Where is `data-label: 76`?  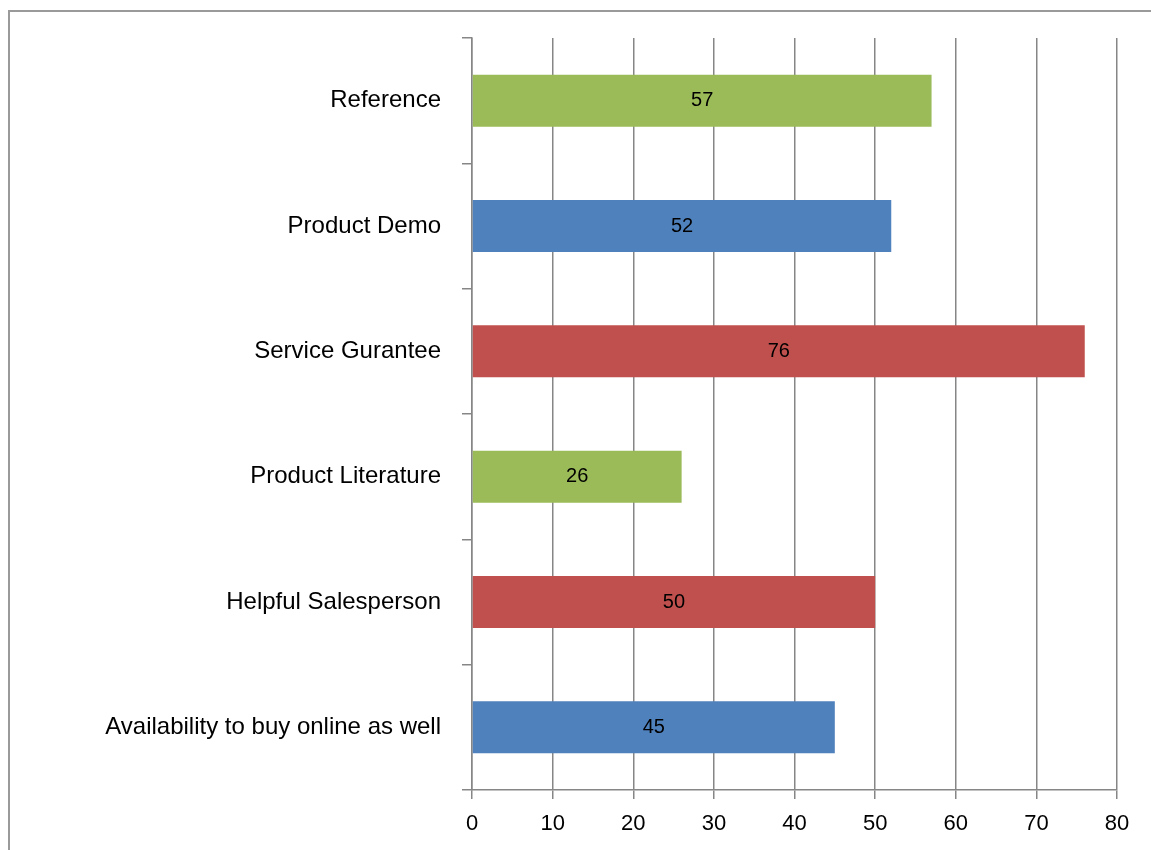
data-label: 76 is located at coordinates (778, 349).